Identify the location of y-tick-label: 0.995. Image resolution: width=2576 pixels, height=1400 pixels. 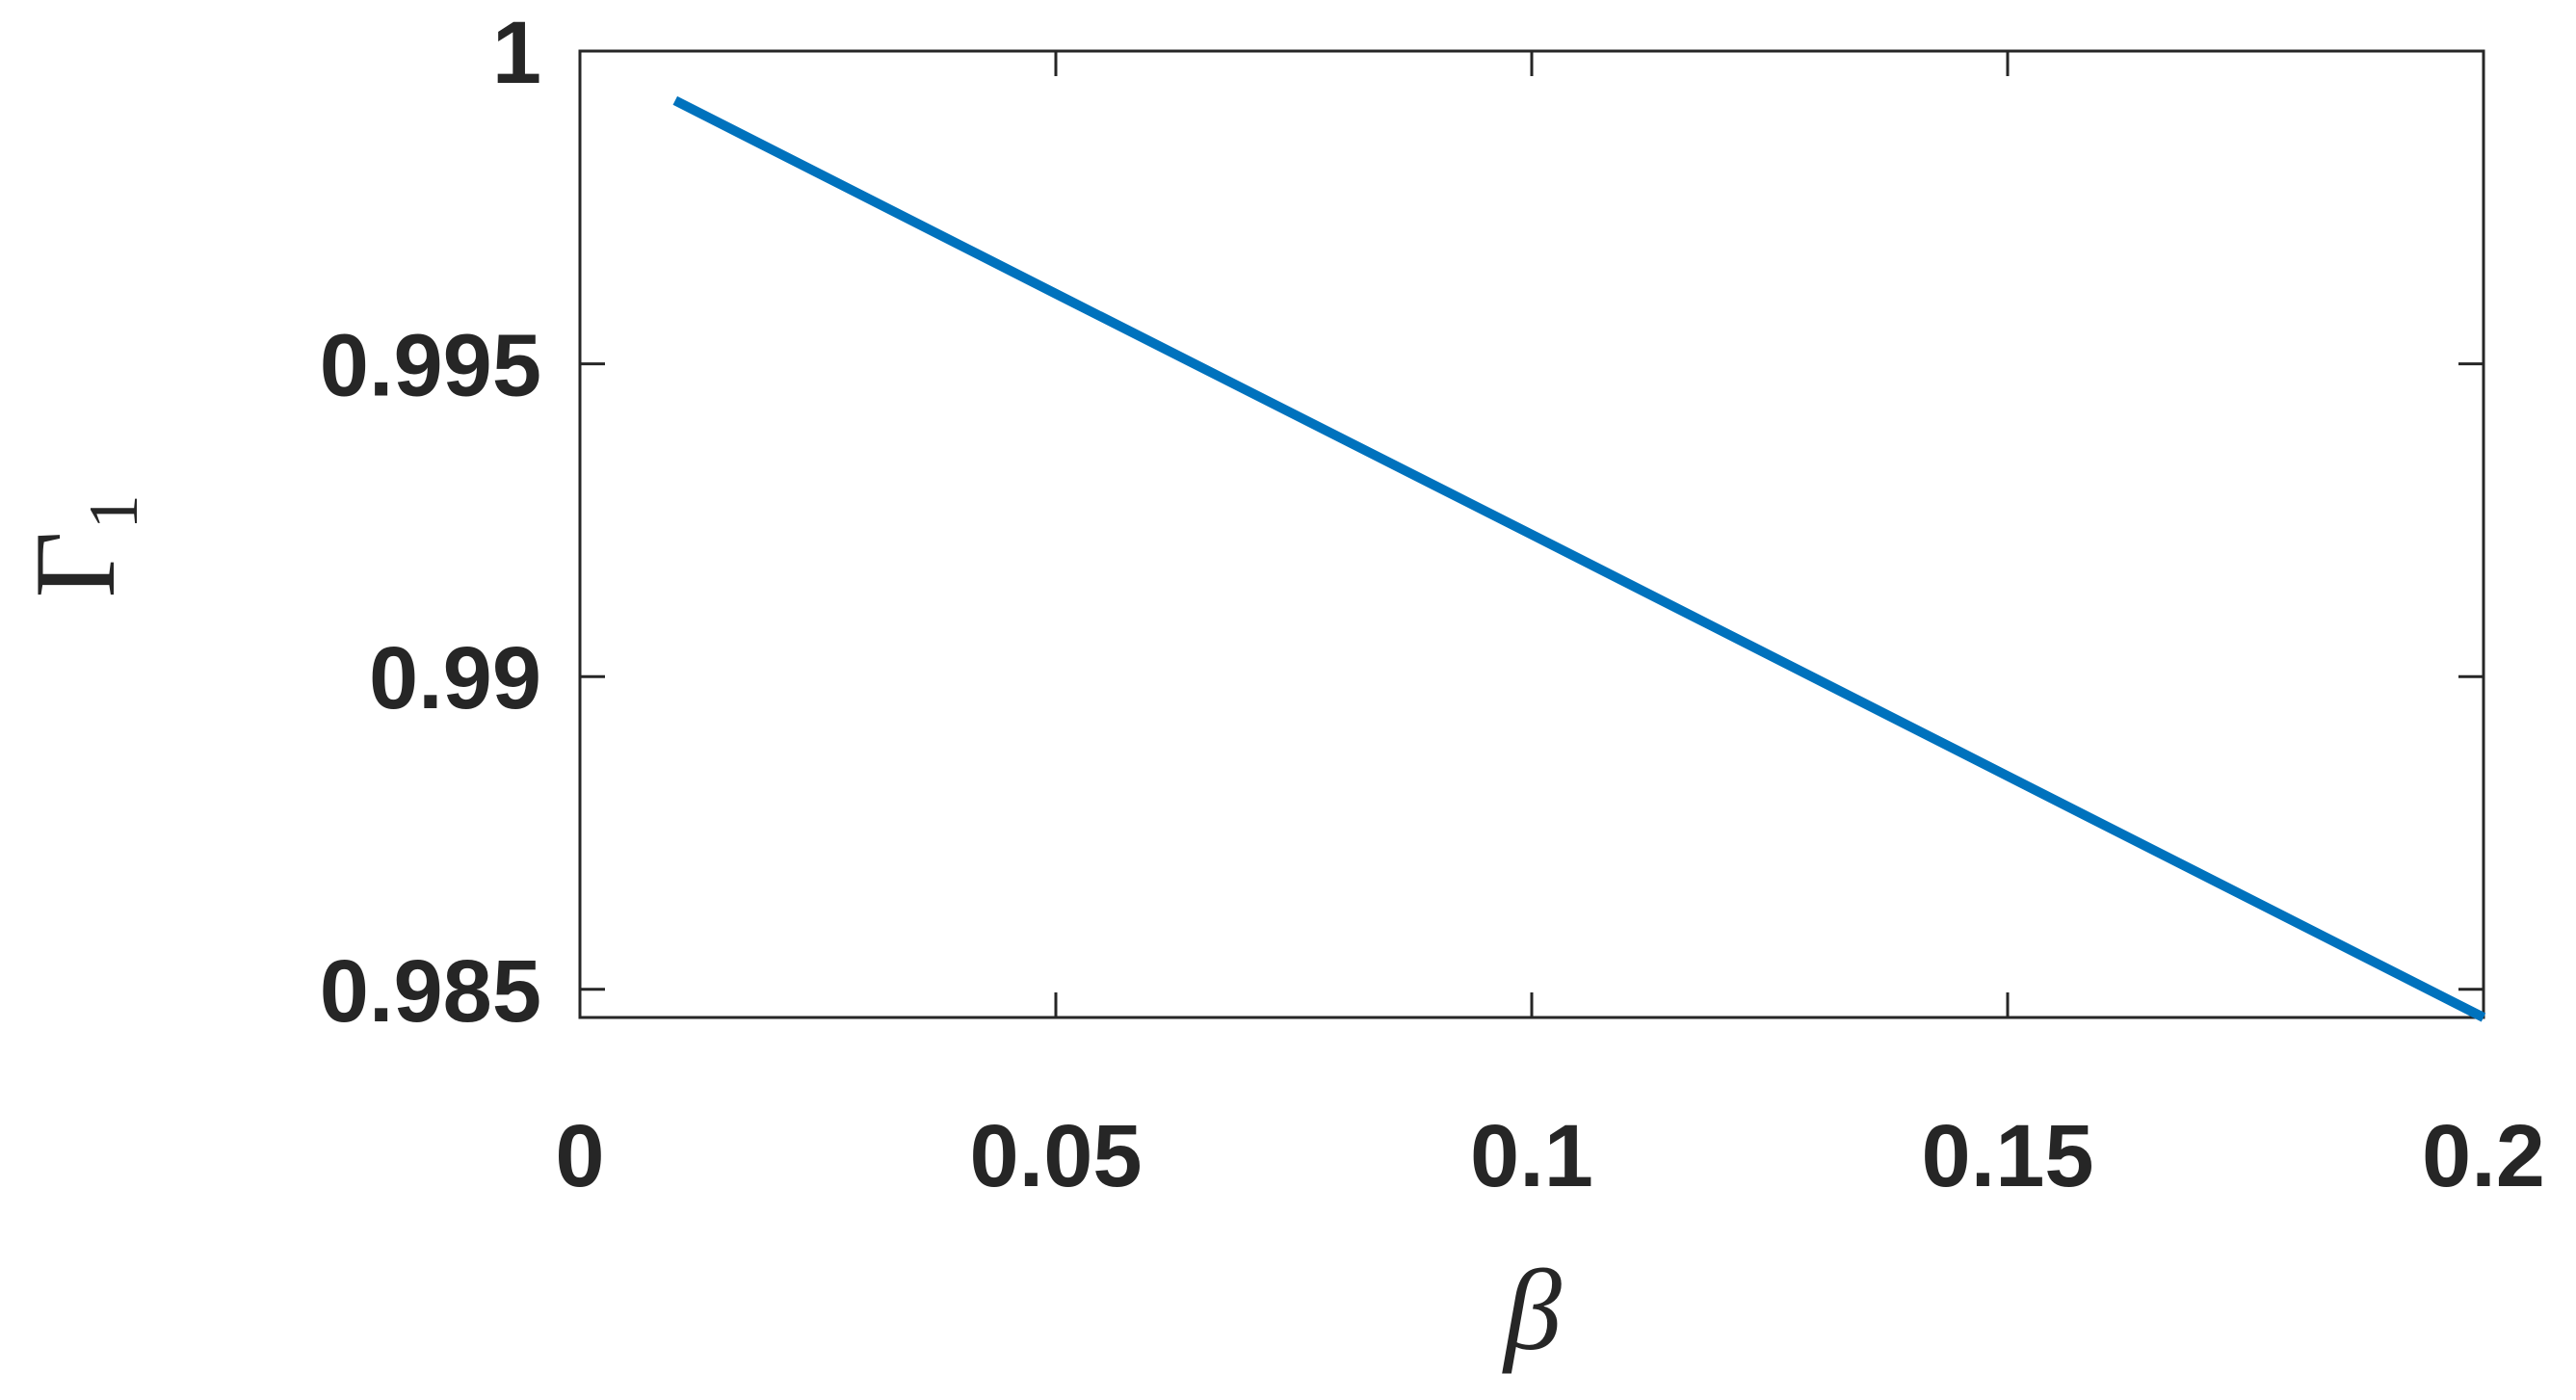
(431, 366).